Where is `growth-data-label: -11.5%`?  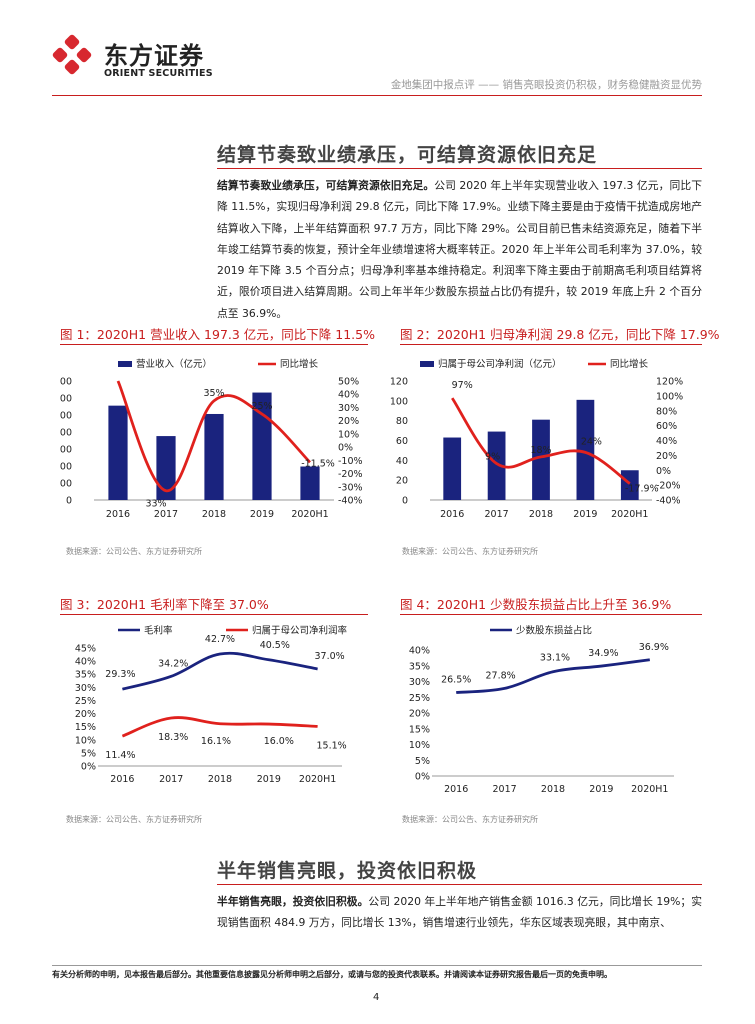
growth-data-label: -11.5% is located at coordinates (318, 463).